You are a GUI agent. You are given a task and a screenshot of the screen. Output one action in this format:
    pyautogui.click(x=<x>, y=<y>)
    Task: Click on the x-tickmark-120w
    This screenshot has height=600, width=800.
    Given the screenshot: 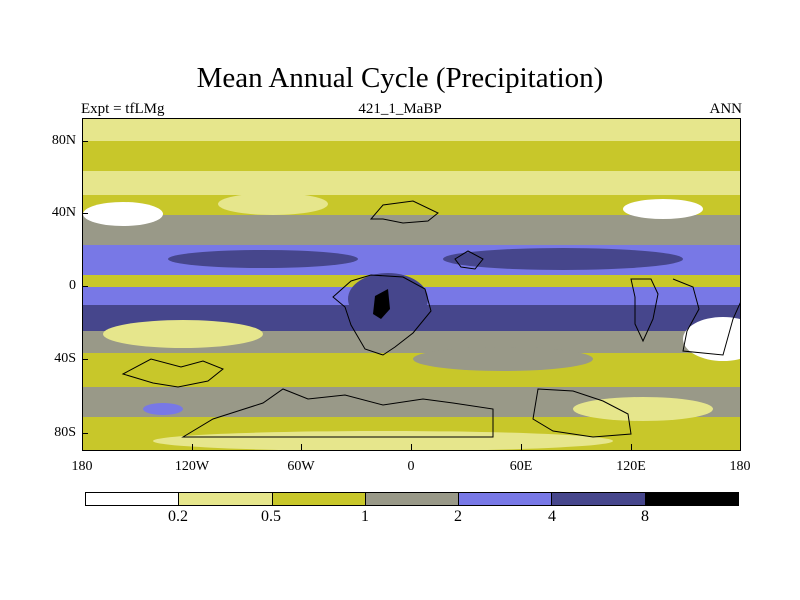 What is the action you would take?
    pyautogui.click(x=192, y=447)
    